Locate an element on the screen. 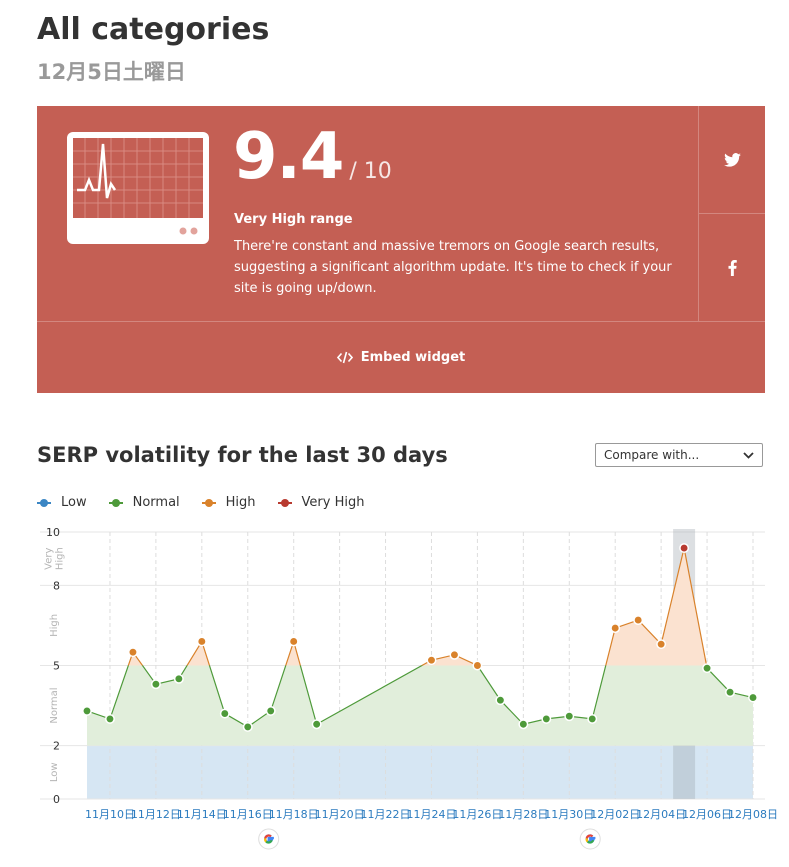  normal-area is located at coordinates (420, 705).